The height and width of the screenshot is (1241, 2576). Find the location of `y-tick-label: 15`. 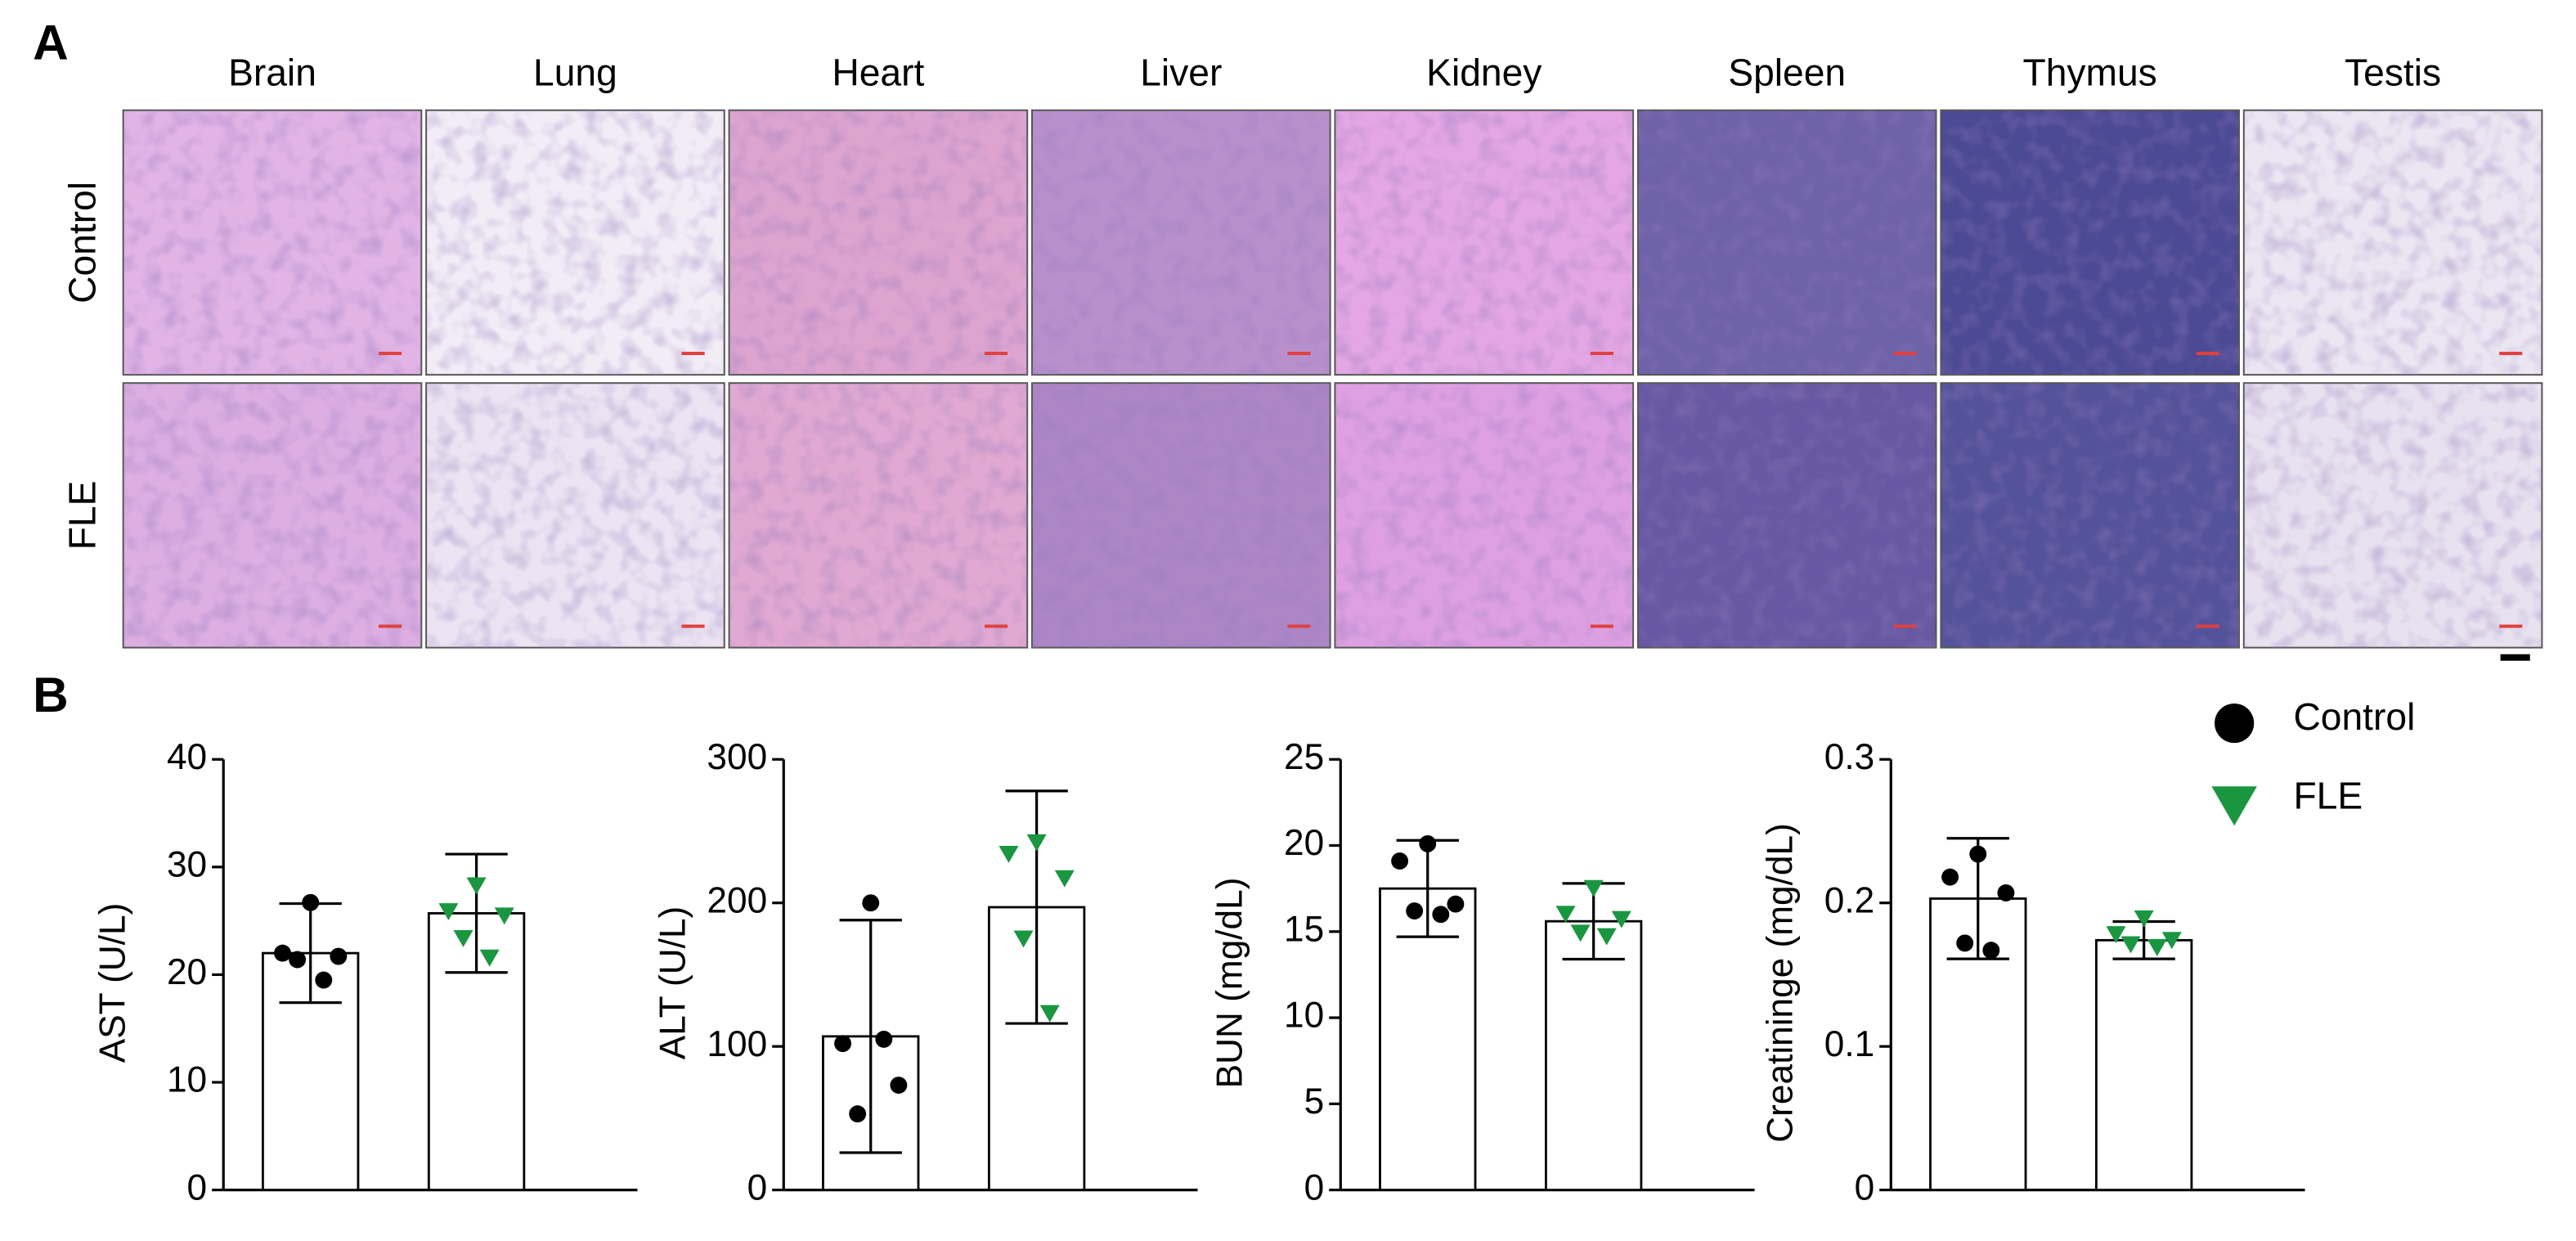

y-tick-label: 15 is located at coordinates (1304, 929).